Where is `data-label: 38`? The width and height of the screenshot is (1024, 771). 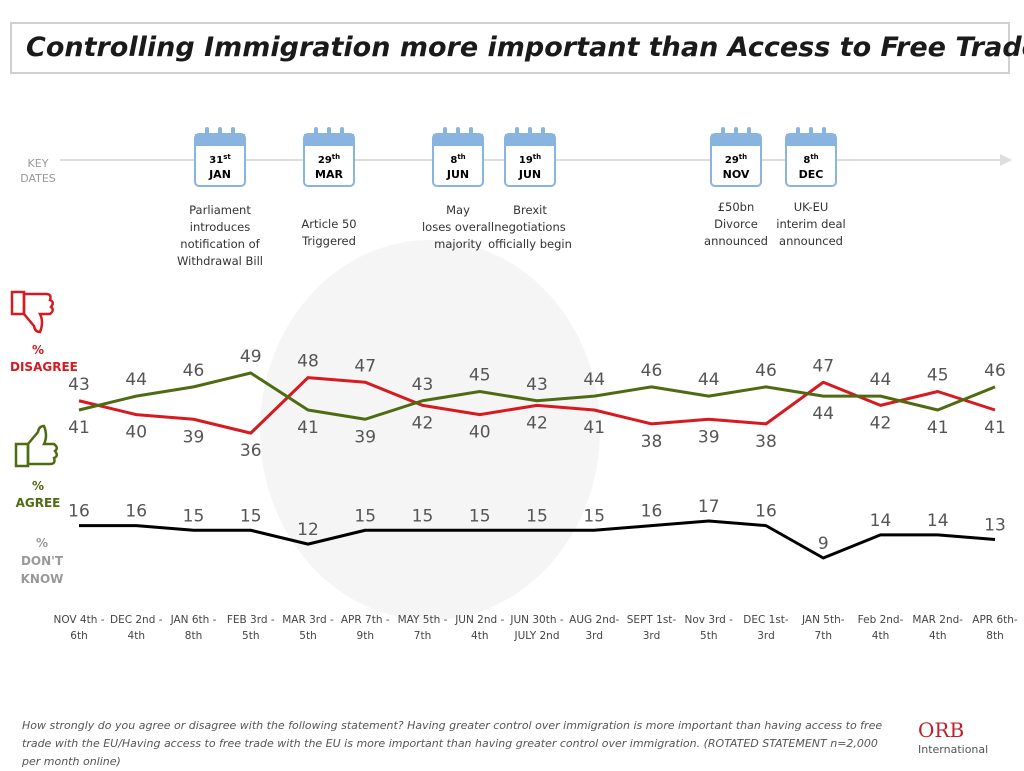 data-label: 38 is located at coordinates (652, 442).